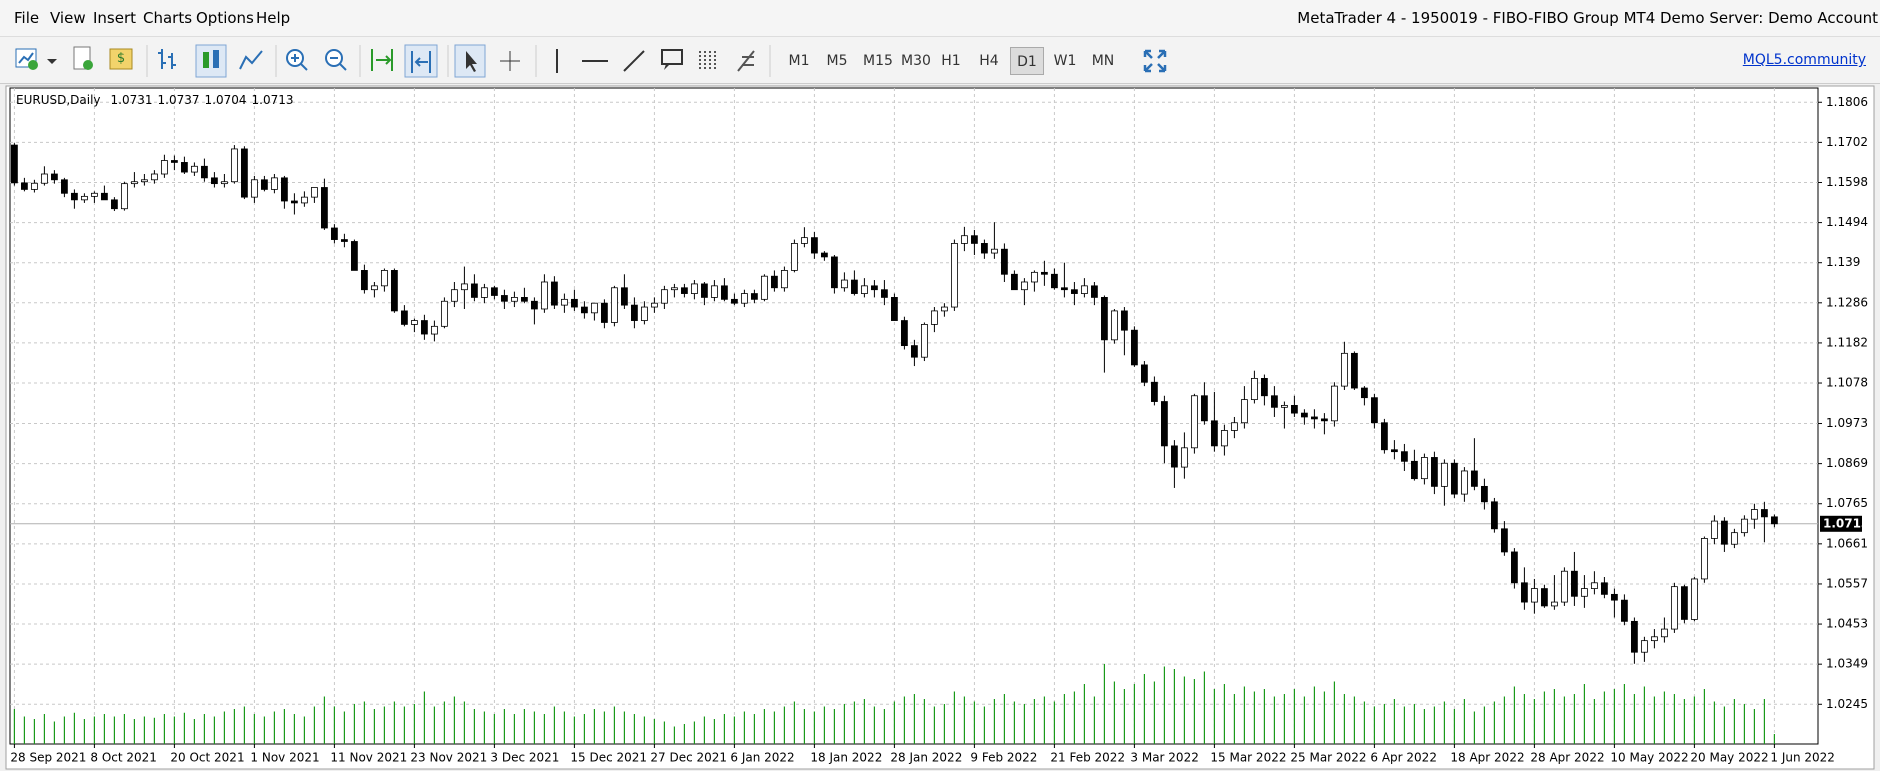  What do you see at coordinates (1847, 302) in the screenshot?
I see `y-tick-label: 1.1286` at bounding box center [1847, 302].